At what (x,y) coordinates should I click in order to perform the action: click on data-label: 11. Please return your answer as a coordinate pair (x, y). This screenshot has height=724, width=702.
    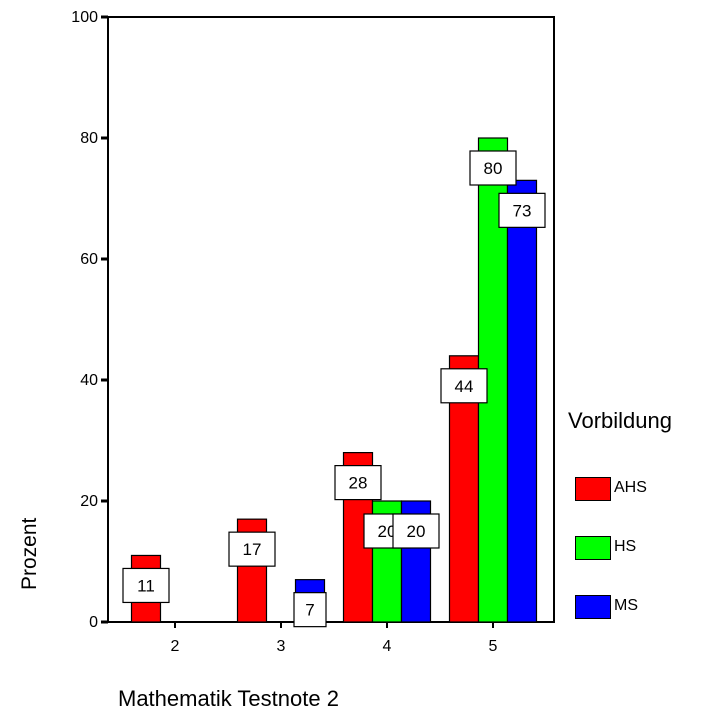
    Looking at the image, I should click on (146, 585).